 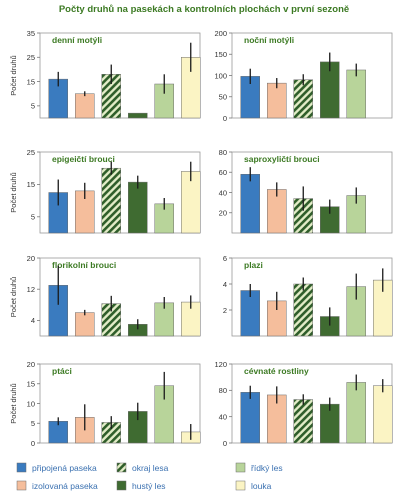 What do you see at coordinates (220, 364) in the screenshot?
I see `y-tick-label: 120` at bounding box center [220, 364].